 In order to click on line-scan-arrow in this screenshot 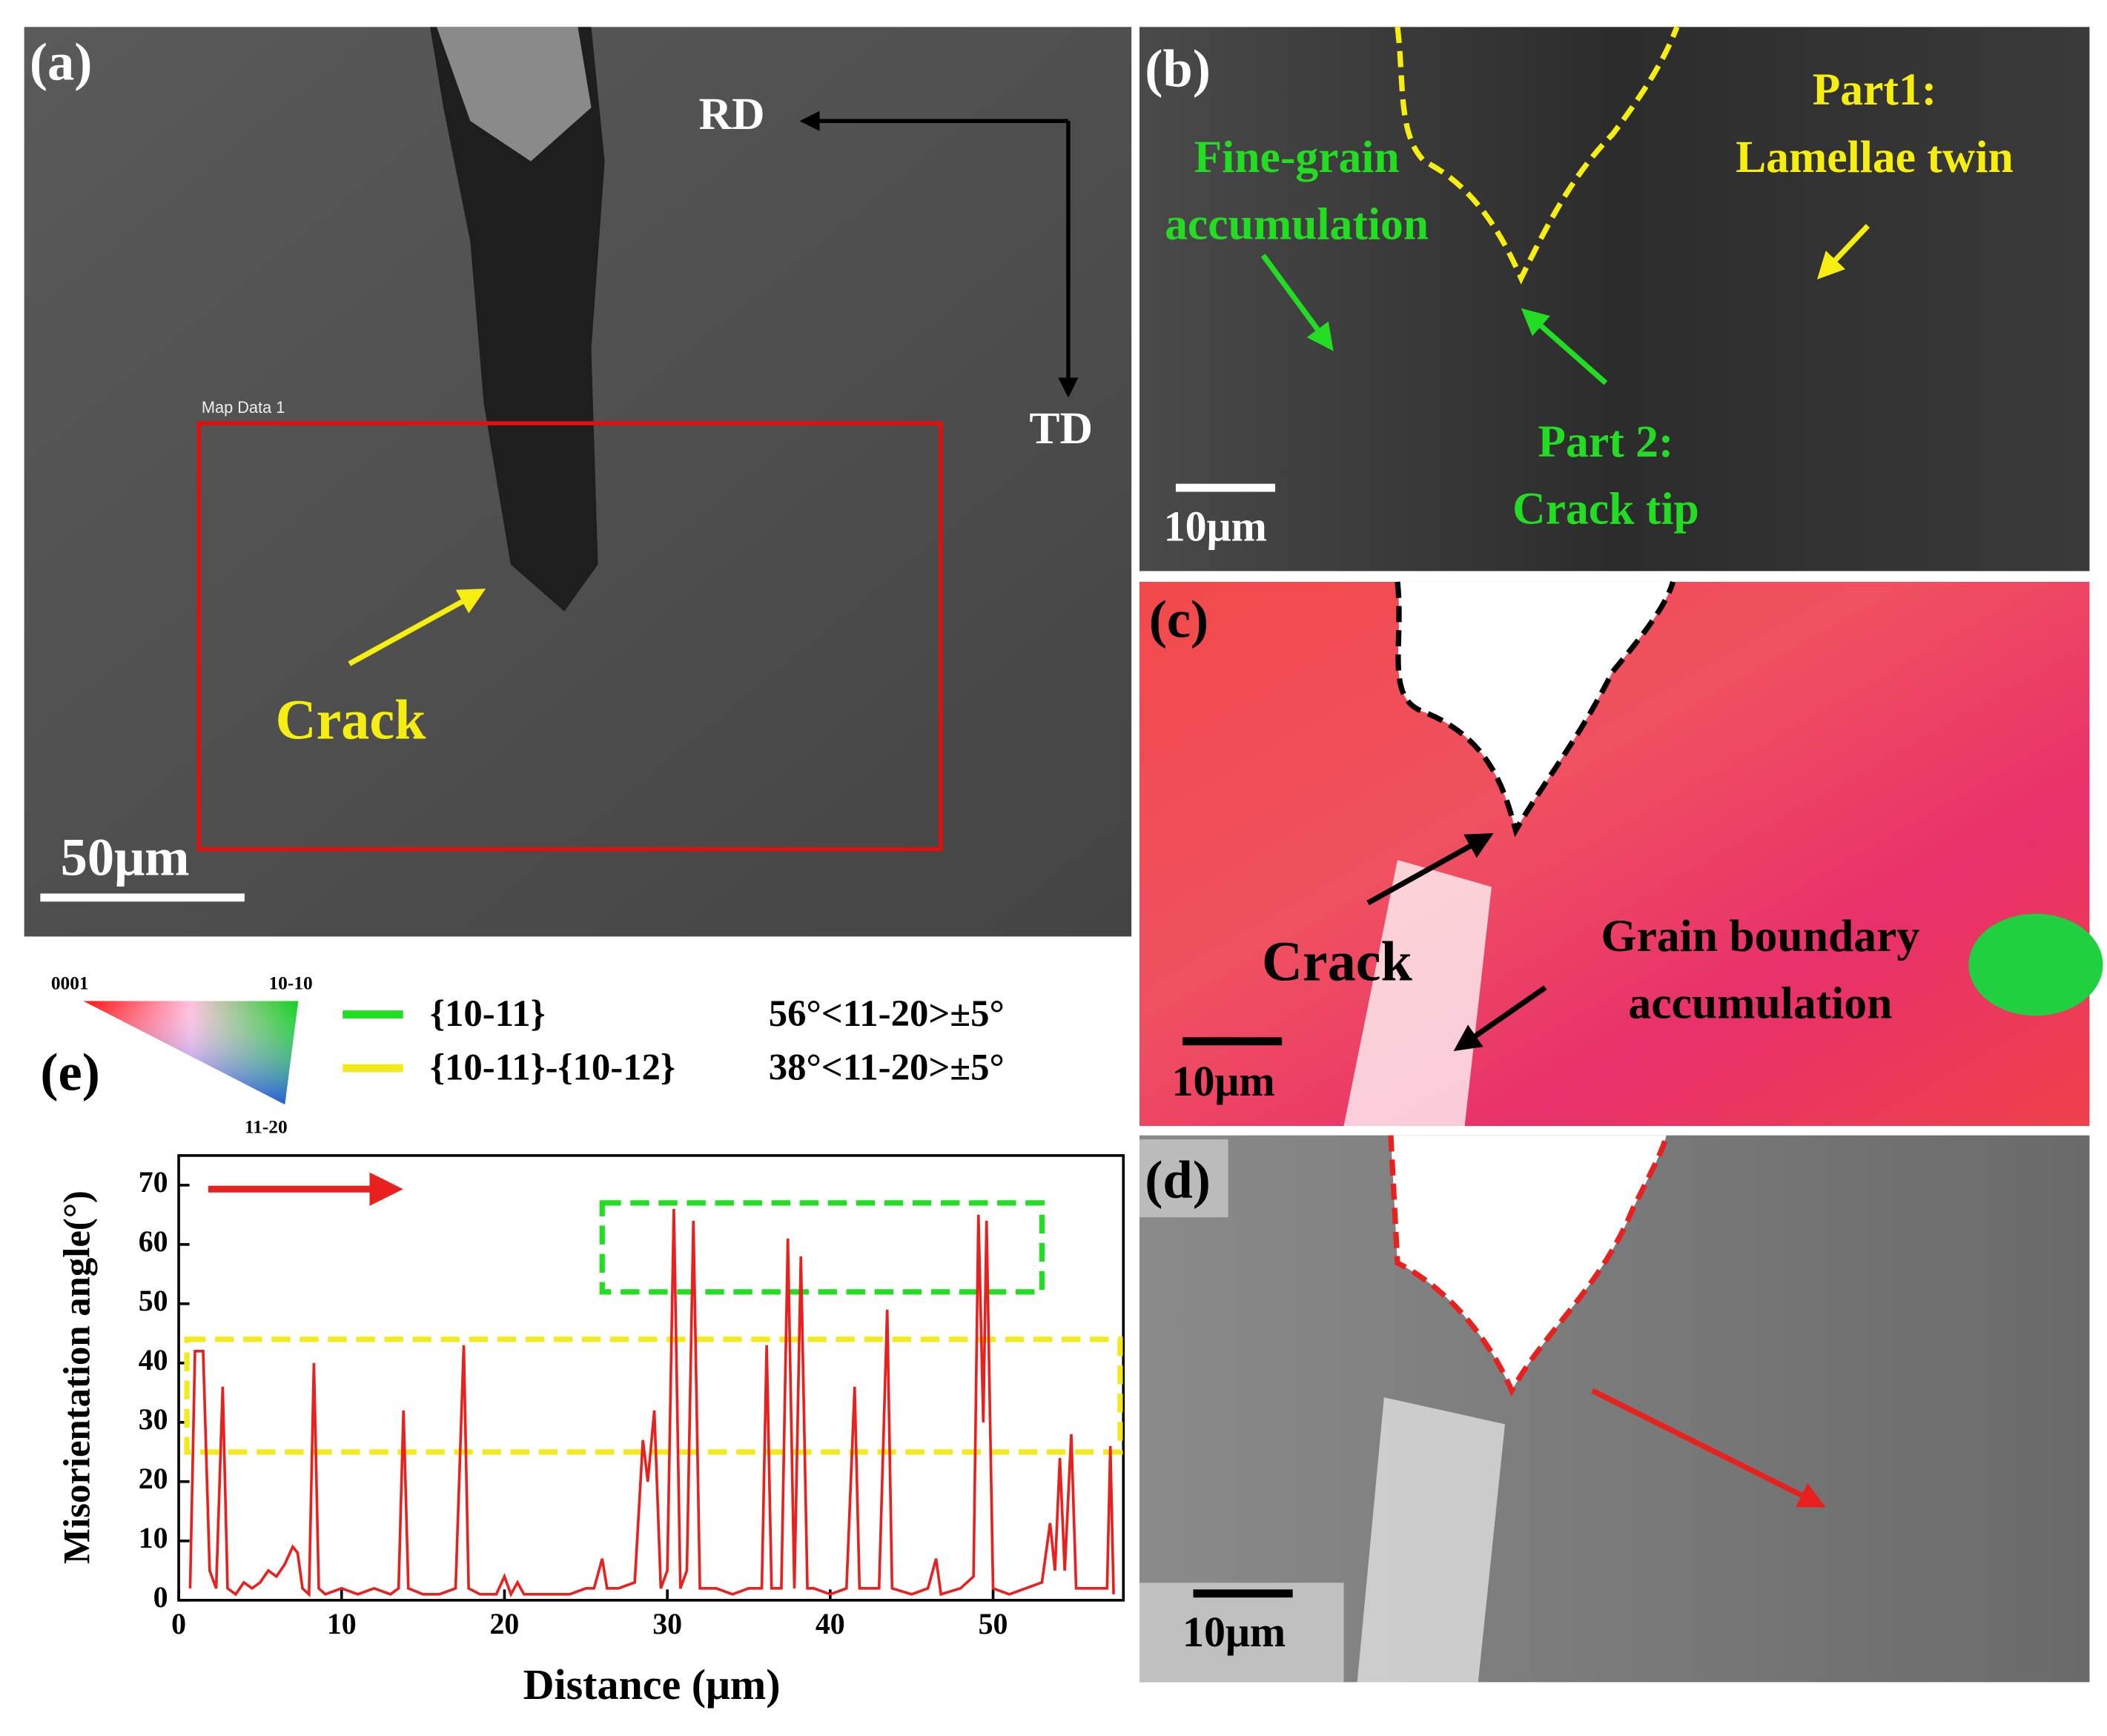, I will do `click(1709, 1448)`.